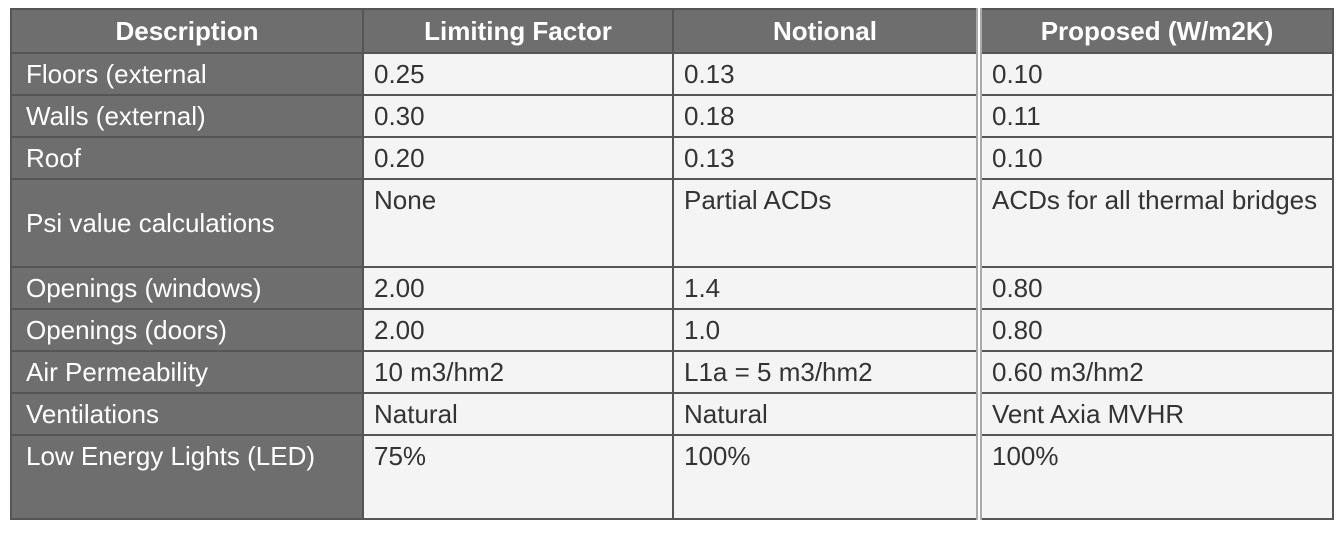 This screenshot has width=1340, height=552. I want to click on cell: 0.25, so click(518, 74).